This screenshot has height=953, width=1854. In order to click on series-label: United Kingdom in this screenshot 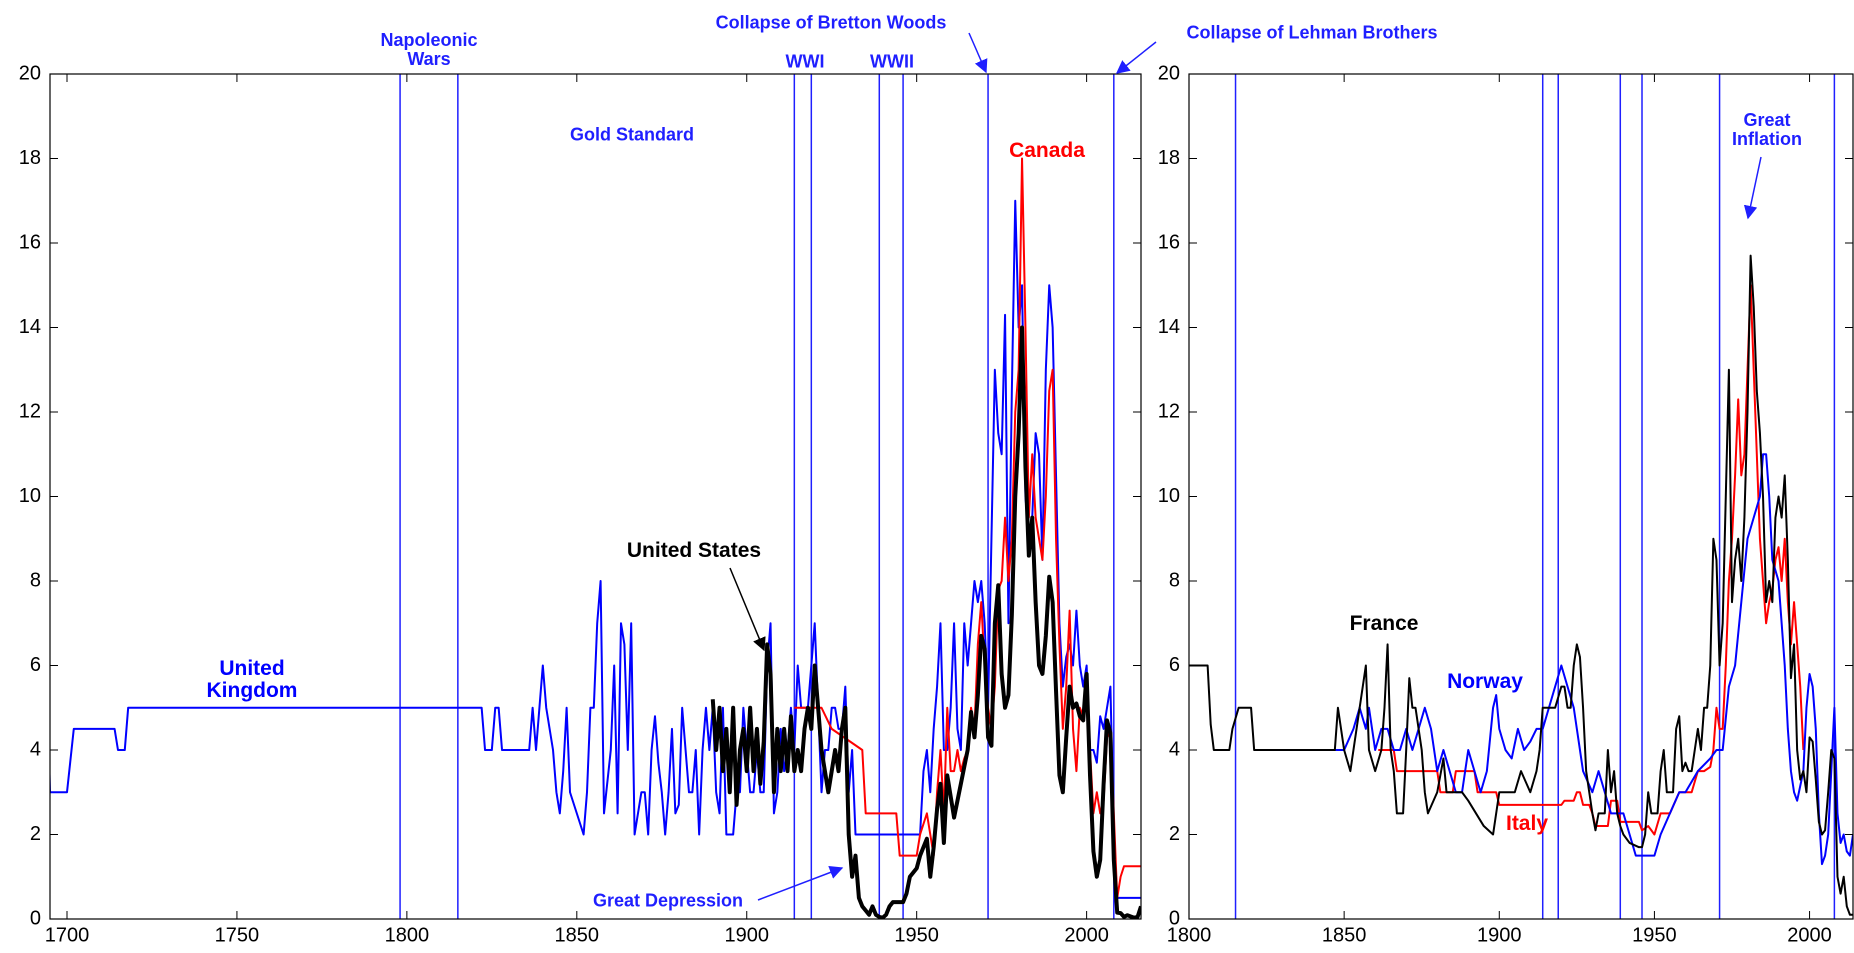, I will do `click(252, 679)`.